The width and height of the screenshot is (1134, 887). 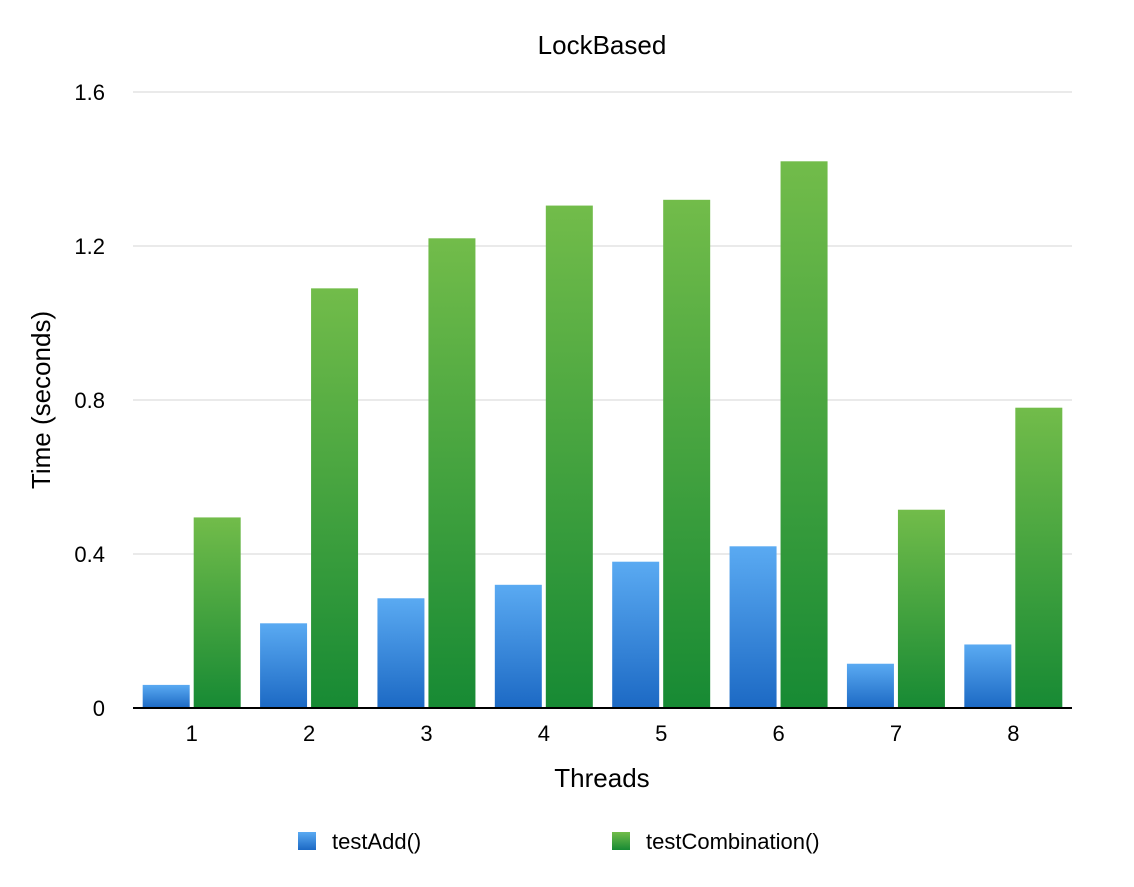 I want to click on y-tick-label: 0.8, so click(x=89, y=400).